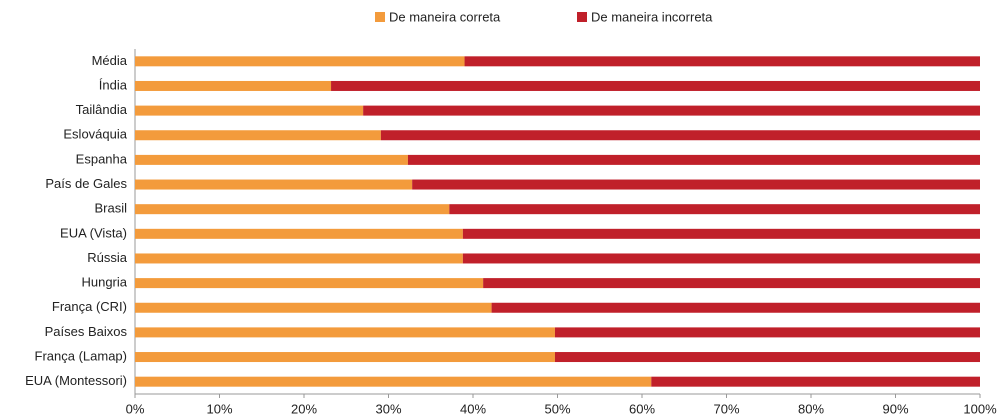 The image size is (1008, 420). I want to click on x-tick-label: 60%, so click(642, 408).